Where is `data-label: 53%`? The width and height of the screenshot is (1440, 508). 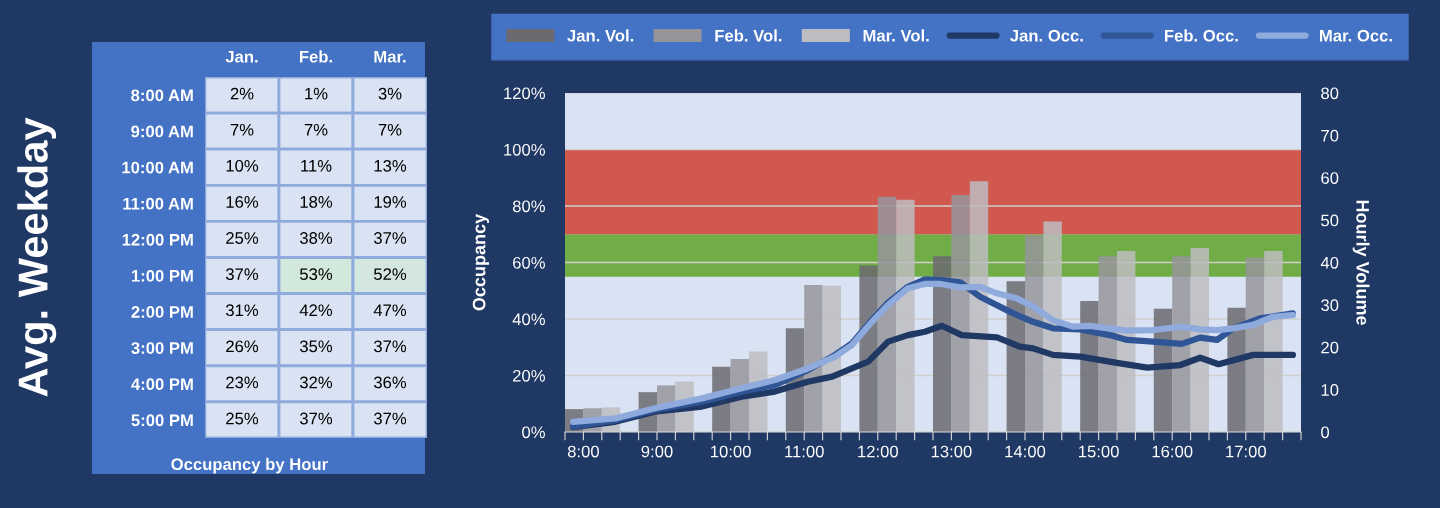 data-label: 53% is located at coordinates (316, 274).